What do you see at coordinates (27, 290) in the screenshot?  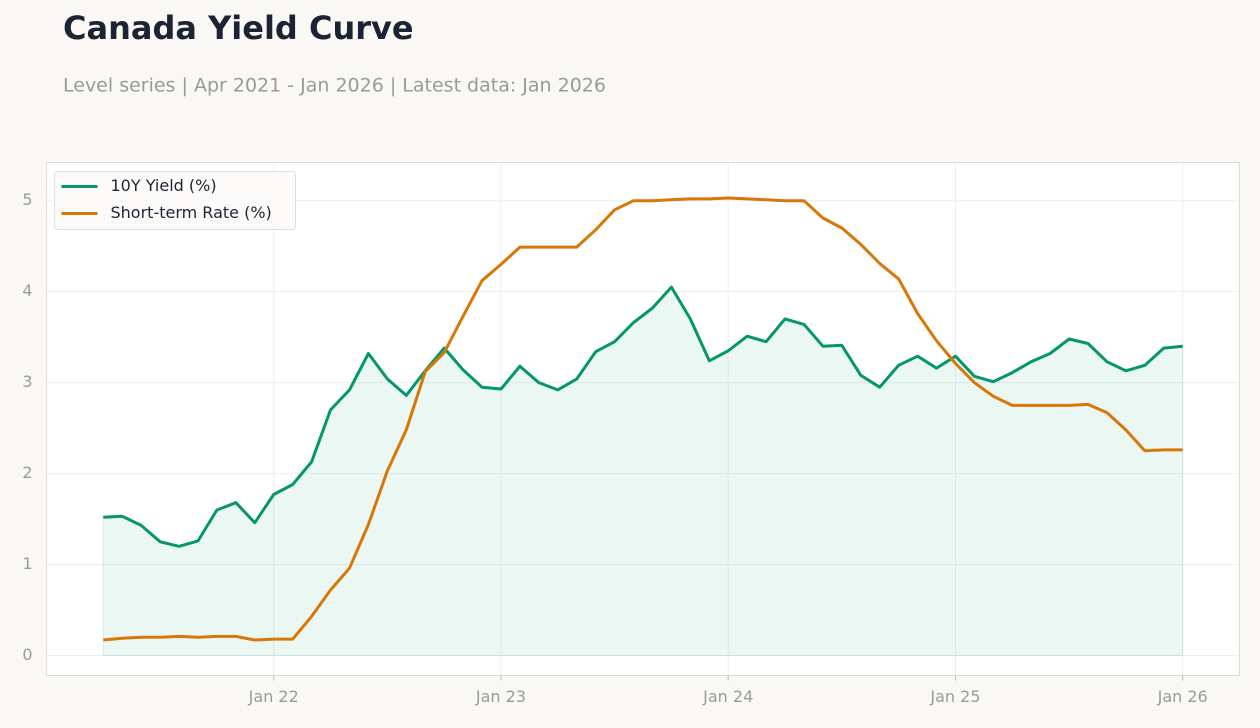 I see `y-tick-label: 4` at bounding box center [27, 290].